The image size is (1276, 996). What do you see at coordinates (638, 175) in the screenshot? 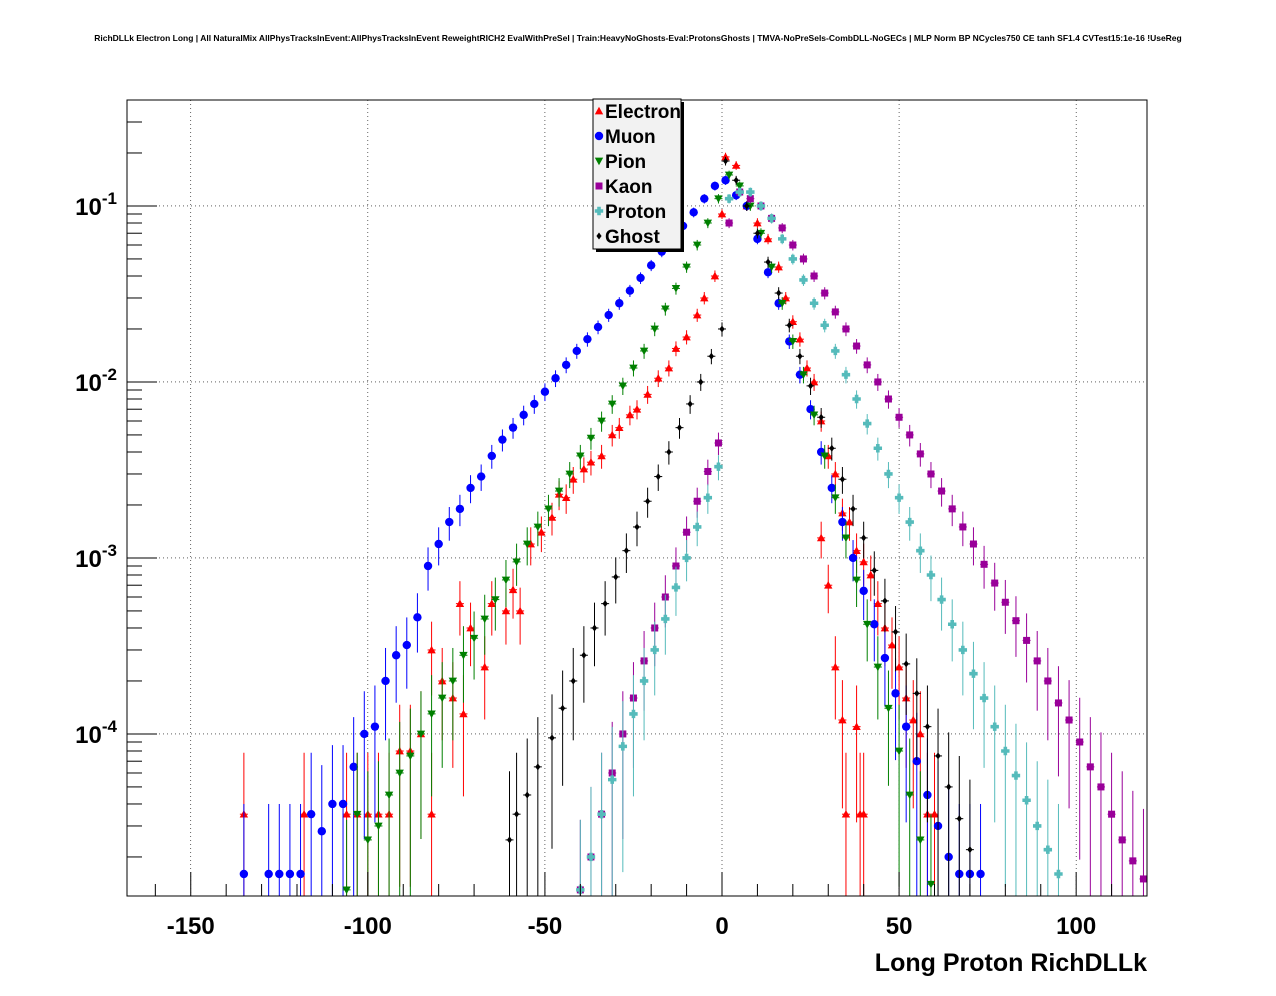
I see `legend: Electron Muon Pion Kaon Proton Ghost` at bounding box center [638, 175].